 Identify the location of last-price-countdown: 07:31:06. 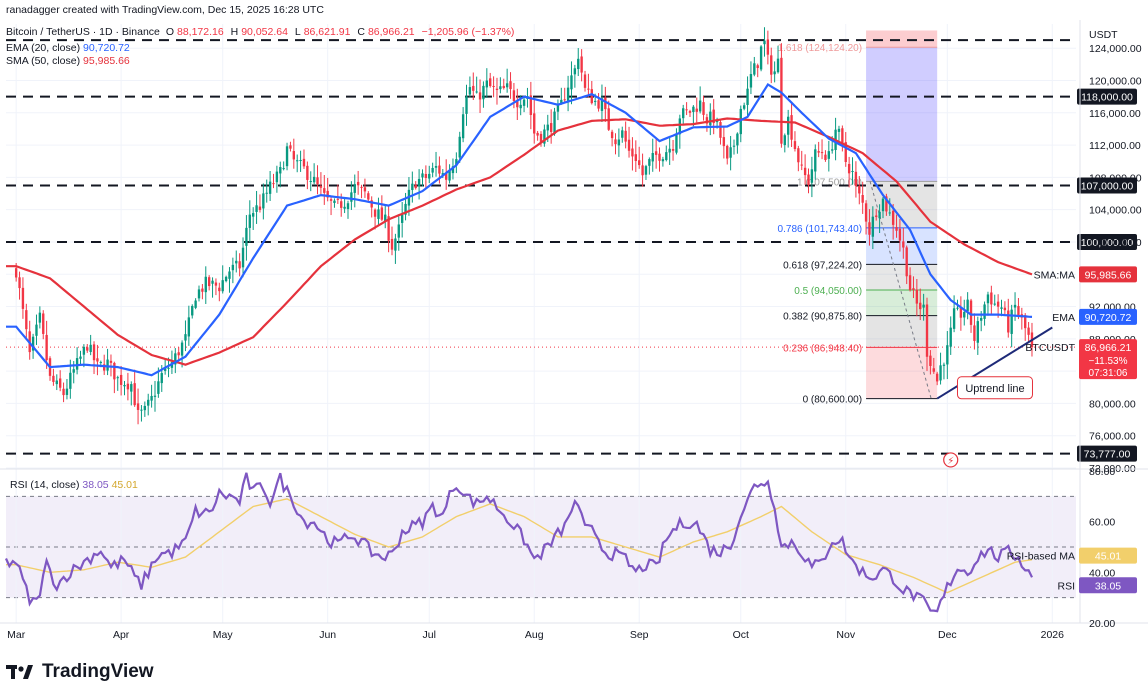
(1108, 373).